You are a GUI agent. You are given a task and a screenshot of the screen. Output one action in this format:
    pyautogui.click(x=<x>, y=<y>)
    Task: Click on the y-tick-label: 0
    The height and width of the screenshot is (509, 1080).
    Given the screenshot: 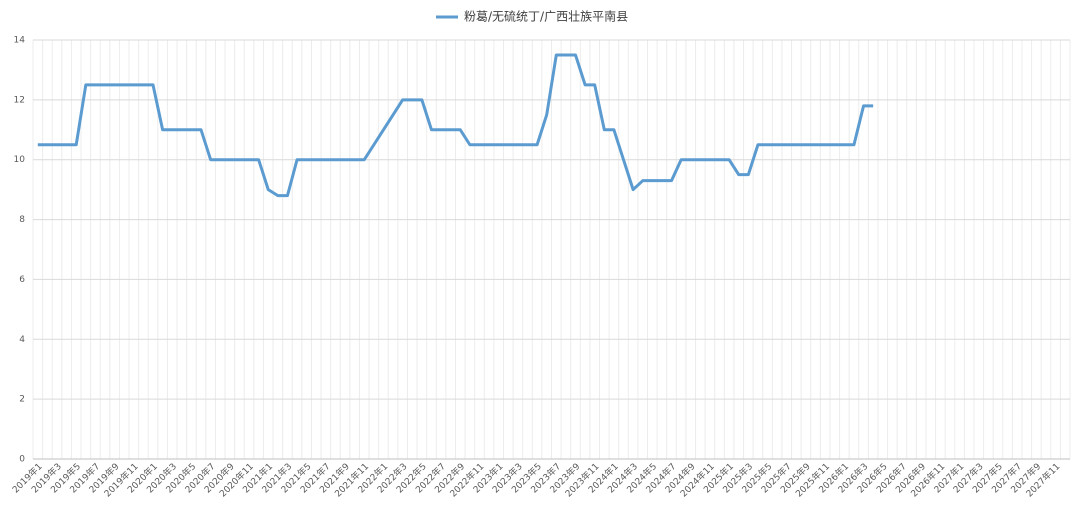 What is the action you would take?
    pyautogui.click(x=22, y=460)
    